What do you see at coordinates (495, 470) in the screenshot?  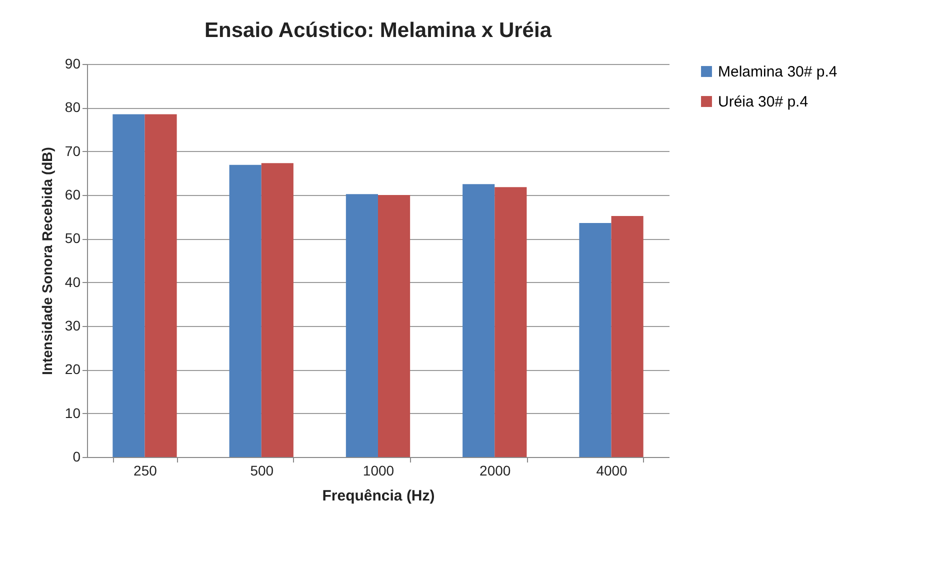 I see `x-tick-label: 2000` at bounding box center [495, 470].